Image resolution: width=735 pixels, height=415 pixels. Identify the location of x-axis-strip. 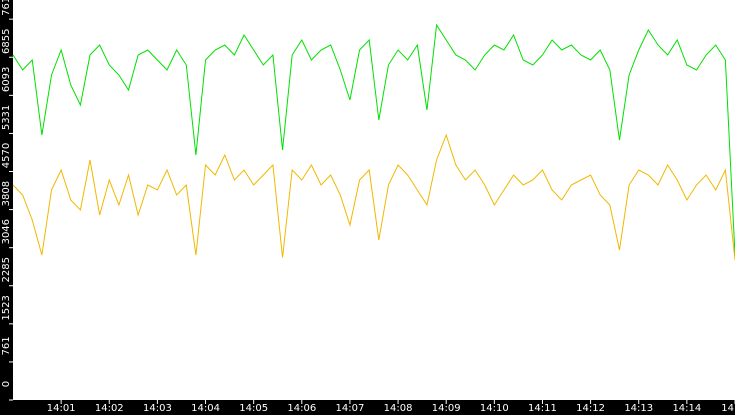
(367, 407).